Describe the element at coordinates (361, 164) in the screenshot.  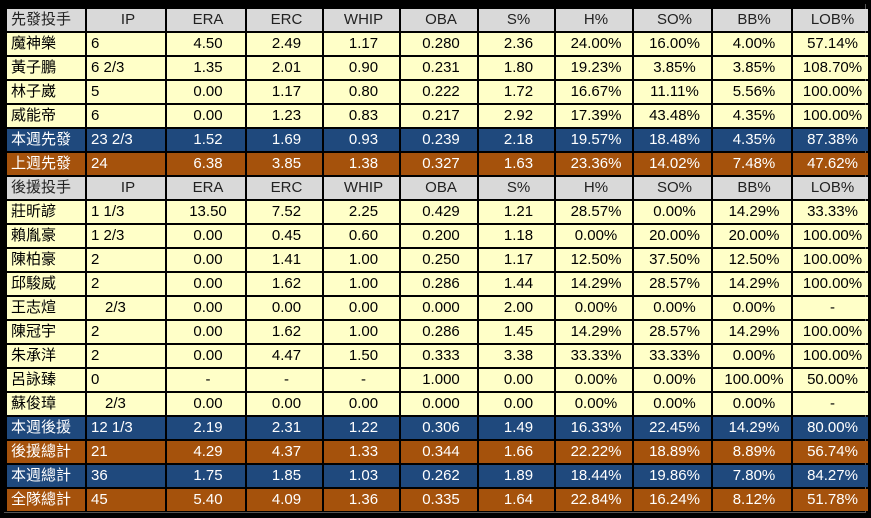
I see `whip-cell: 1.38` at that location.